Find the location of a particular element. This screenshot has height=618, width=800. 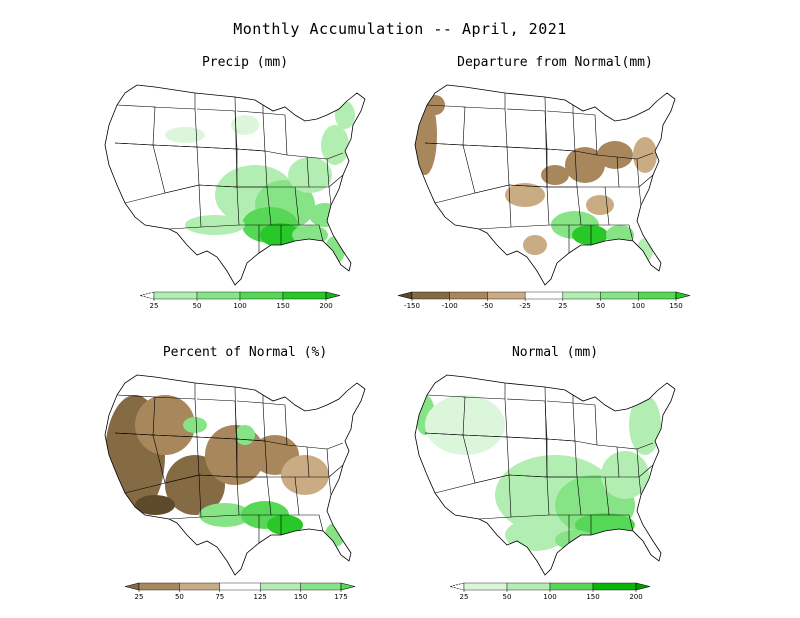

normal-panel-title: Normal (mm) is located at coordinates (555, 352).